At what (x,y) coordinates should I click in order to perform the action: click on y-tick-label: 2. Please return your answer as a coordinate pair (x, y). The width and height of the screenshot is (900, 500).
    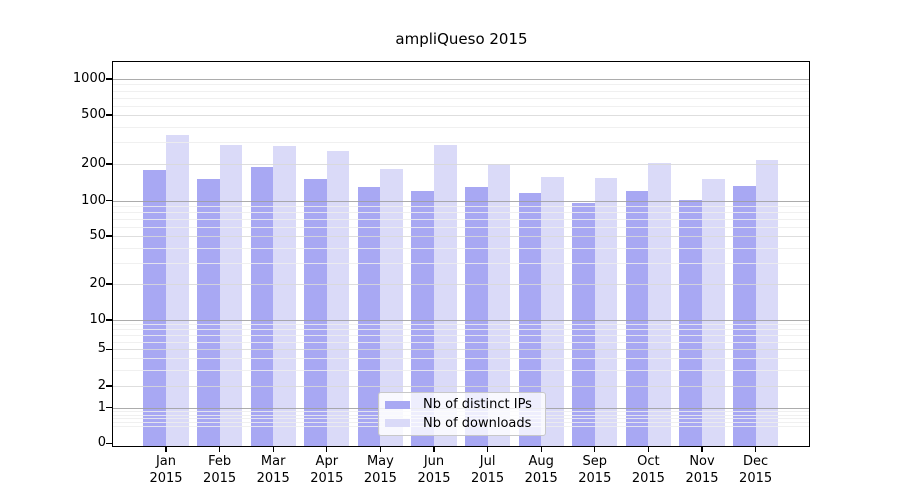
    Looking at the image, I should click on (101, 385).